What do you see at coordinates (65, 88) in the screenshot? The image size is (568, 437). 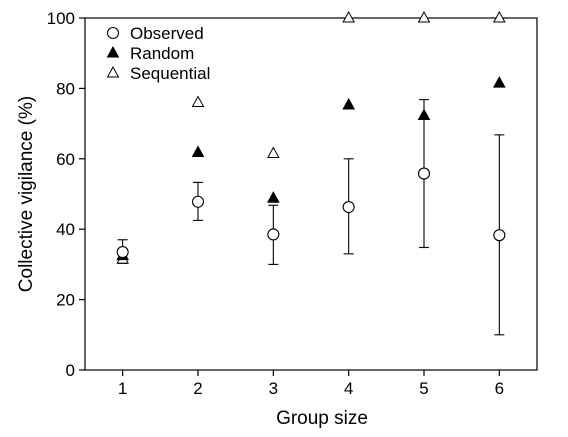 I see `y-tick-label: 80` at bounding box center [65, 88].